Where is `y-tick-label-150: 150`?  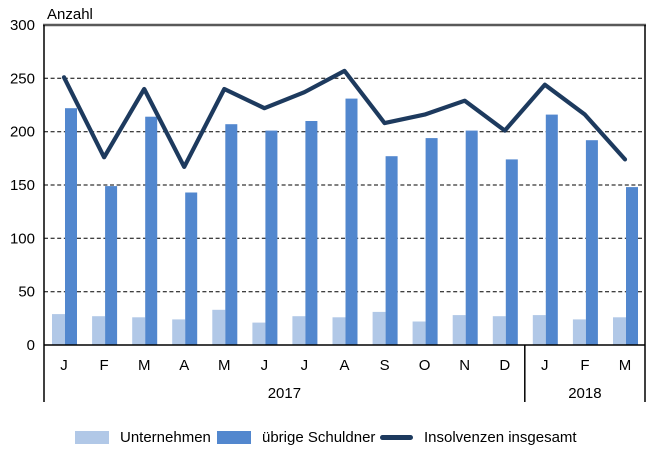 y-tick-label-150: 150 is located at coordinates (22, 185).